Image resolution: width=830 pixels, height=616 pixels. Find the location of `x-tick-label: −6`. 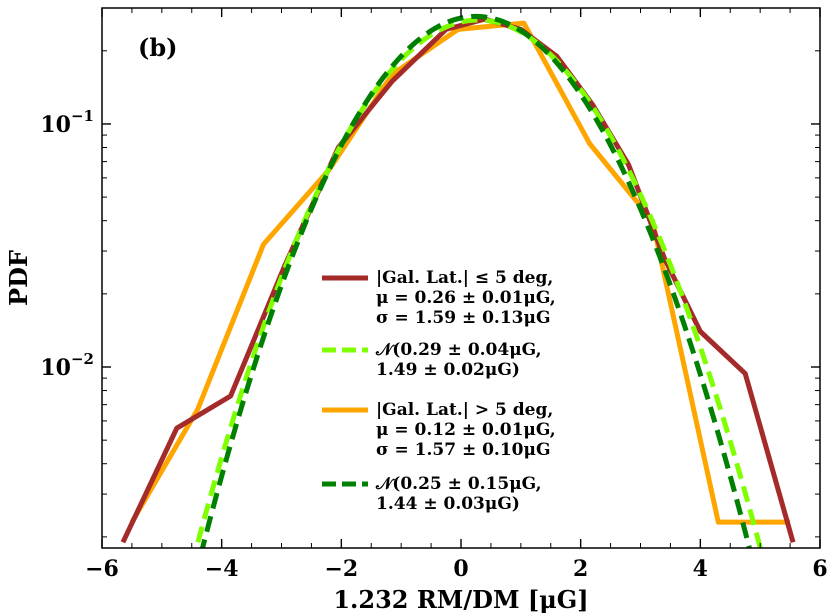

x-tick-label: −6 is located at coordinates (102, 569).